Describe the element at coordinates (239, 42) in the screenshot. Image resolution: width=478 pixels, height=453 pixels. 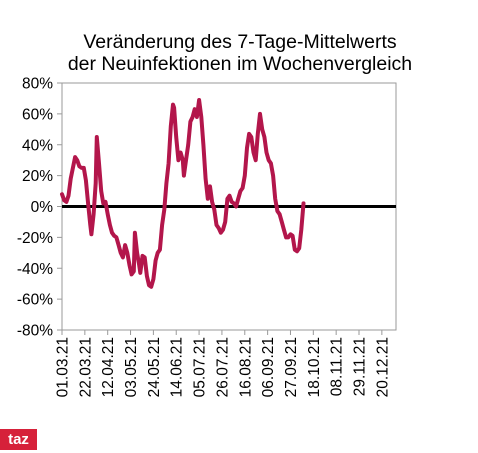
I see `chart-title-line-1: Veränderung des 7-Tage-Mittelwerts` at that location.